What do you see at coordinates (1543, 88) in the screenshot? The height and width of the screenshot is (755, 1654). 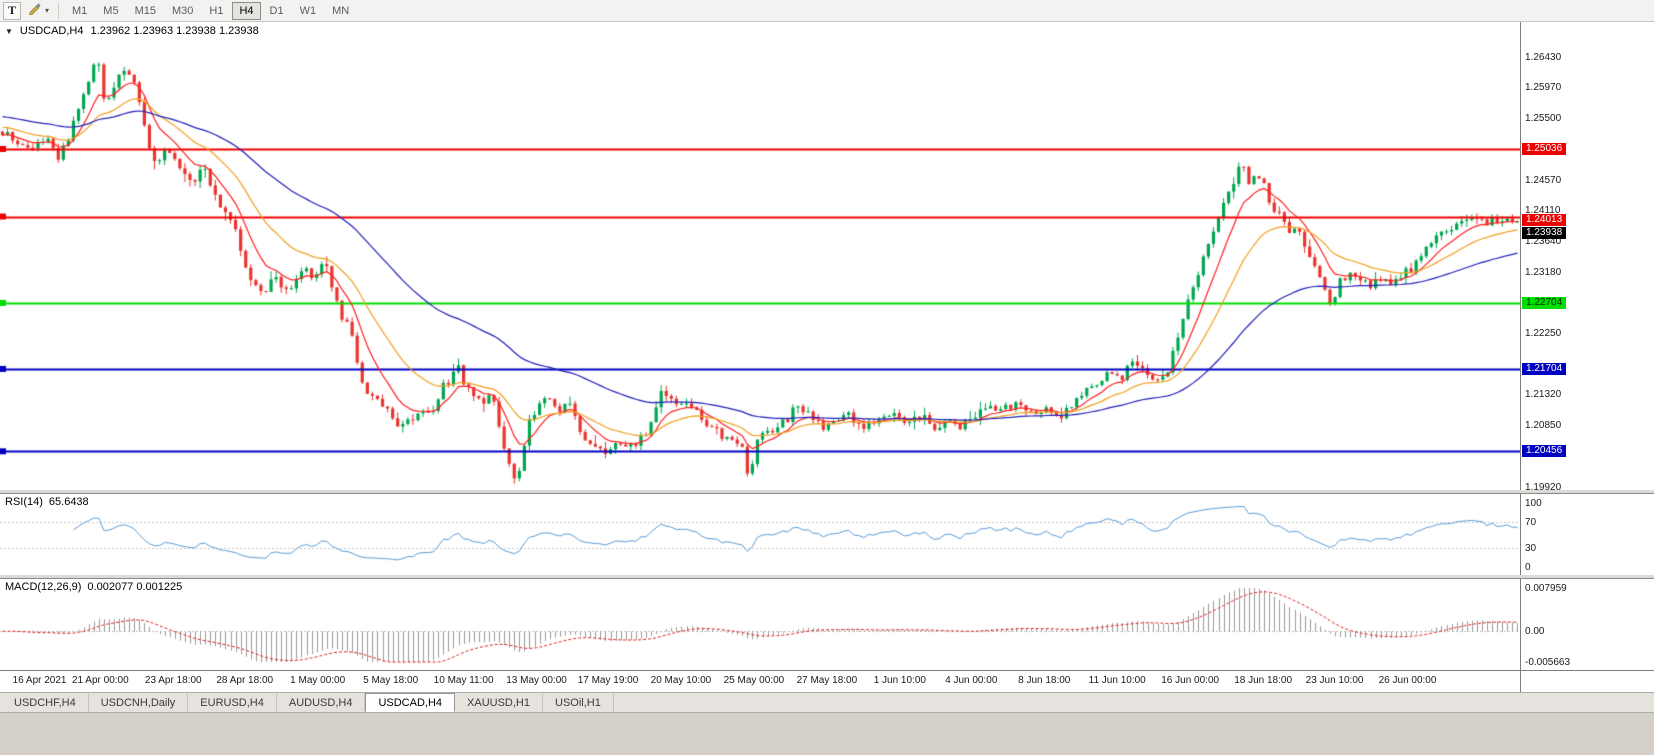 I see `price-axis-label: 1.25970` at bounding box center [1543, 88].